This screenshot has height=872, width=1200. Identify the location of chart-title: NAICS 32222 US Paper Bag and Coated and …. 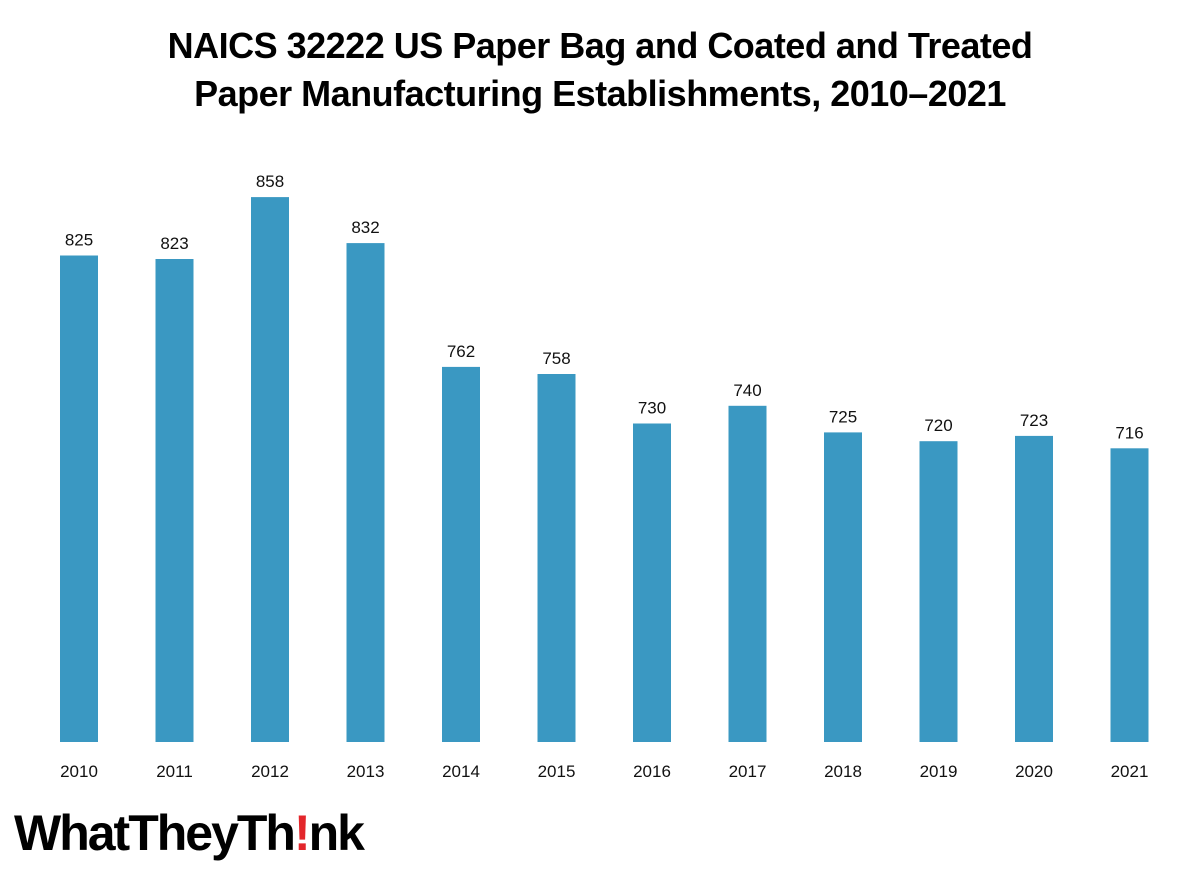
(600, 70).